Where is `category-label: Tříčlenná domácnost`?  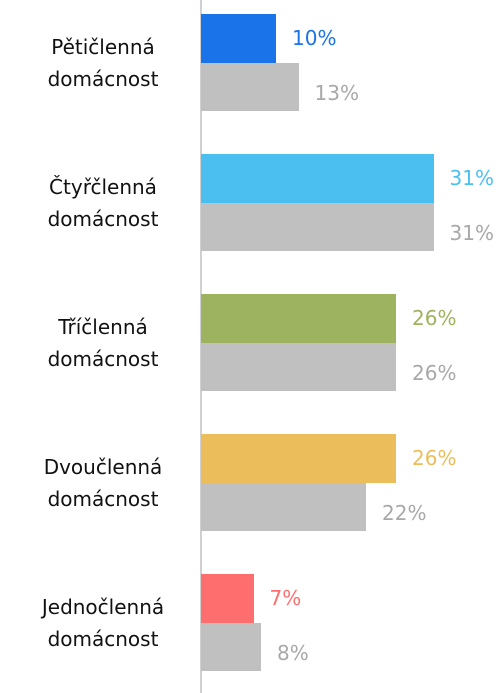 category-label: Tříčlenná domácnost is located at coordinates (103, 342).